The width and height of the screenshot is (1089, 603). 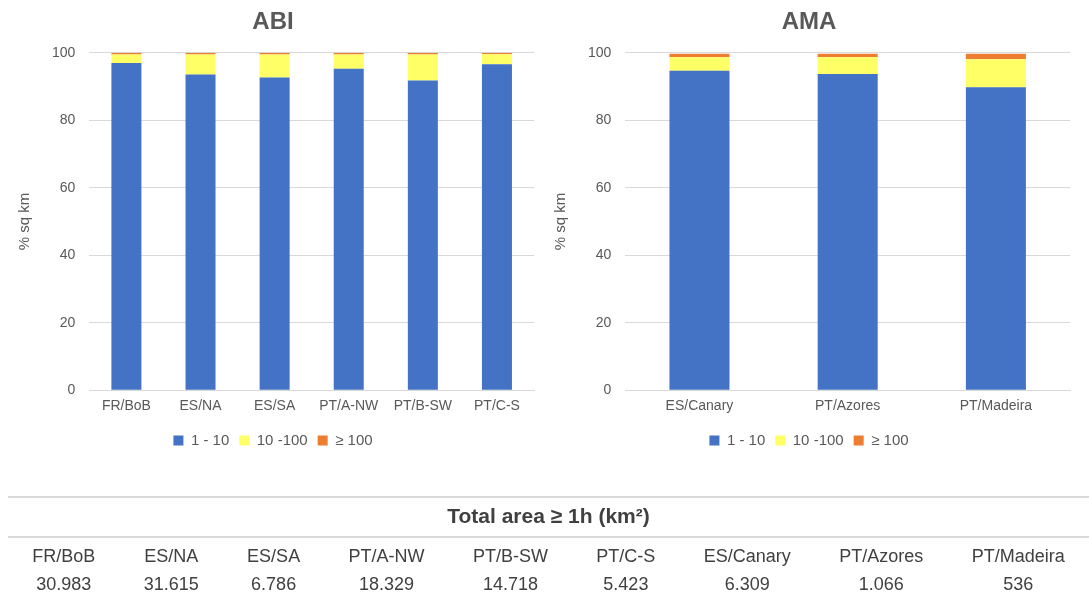 What do you see at coordinates (1018, 584) in the screenshot?
I see `text: 536` at bounding box center [1018, 584].